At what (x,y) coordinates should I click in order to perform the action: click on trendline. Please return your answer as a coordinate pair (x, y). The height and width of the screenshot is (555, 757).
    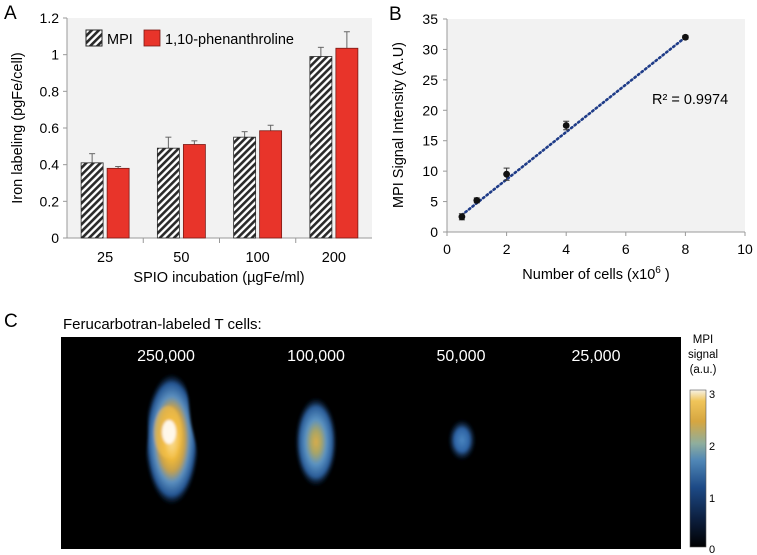
    Looking at the image, I should click on (573, 126).